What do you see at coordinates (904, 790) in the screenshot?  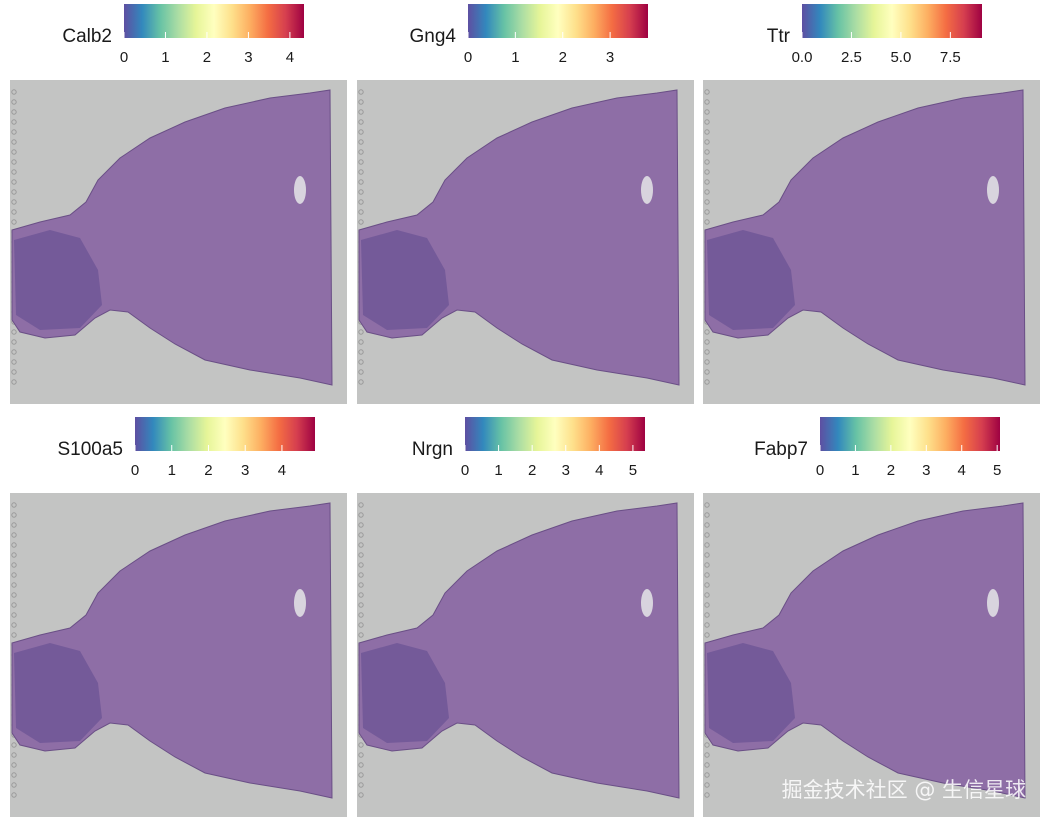 I see `watermark: 掘金技术社区 @ 生信星球` at bounding box center [904, 790].